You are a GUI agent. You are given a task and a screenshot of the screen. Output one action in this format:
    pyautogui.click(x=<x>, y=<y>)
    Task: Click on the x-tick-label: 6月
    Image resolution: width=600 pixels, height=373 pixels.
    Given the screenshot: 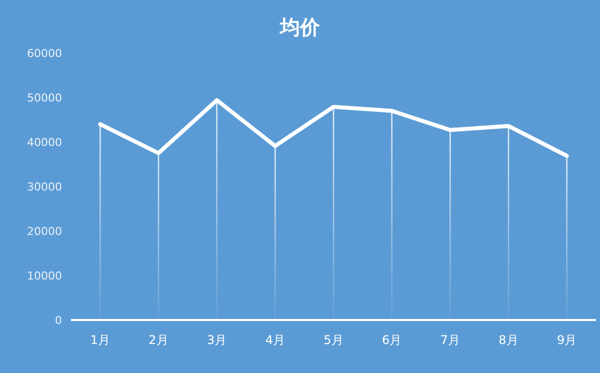 What is the action you would take?
    pyautogui.click(x=392, y=340)
    